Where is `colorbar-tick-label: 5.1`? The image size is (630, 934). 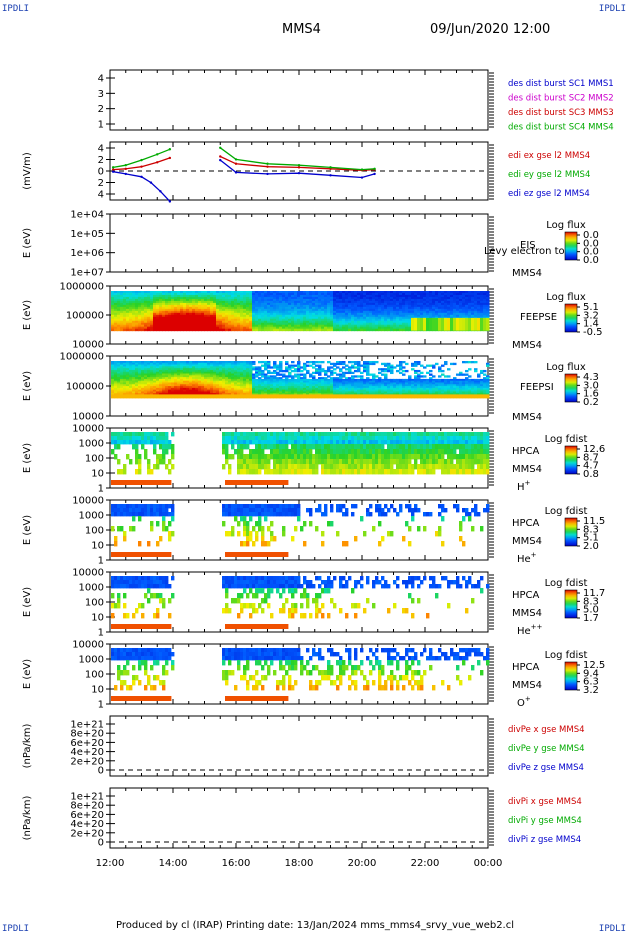
colorbar-tick-label: 5.1 is located at coordinates (591, 307).